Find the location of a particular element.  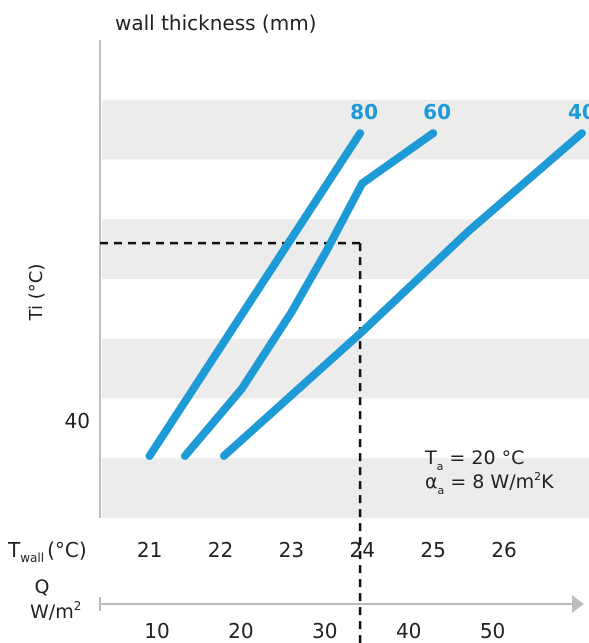

alpha-annotation: αa = 8 W/m2K is located at coordinates (489, 483).